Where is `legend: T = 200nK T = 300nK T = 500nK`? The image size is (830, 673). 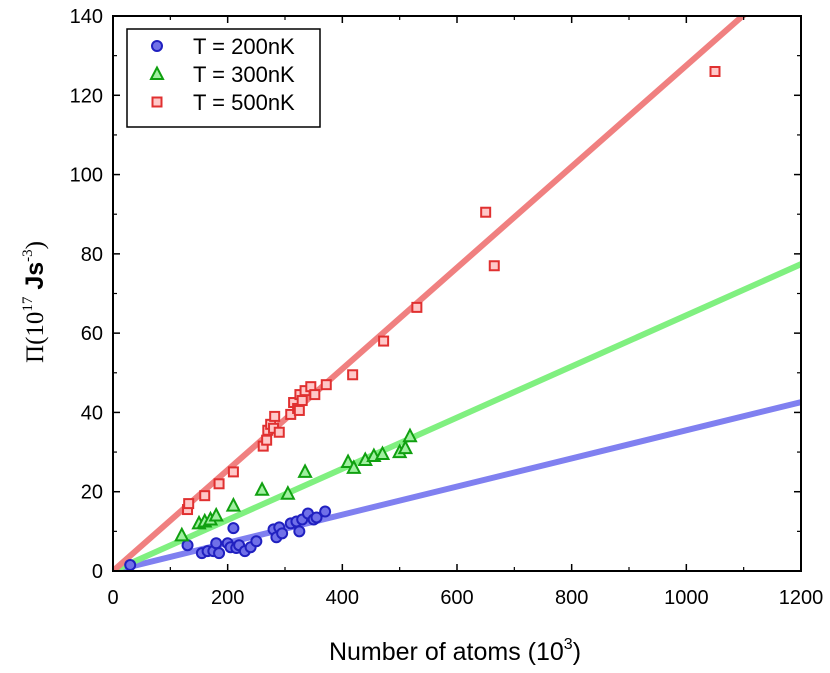
legend: T = 200nK T = 300nK T = 500nK is located at coordinates (223, 78).